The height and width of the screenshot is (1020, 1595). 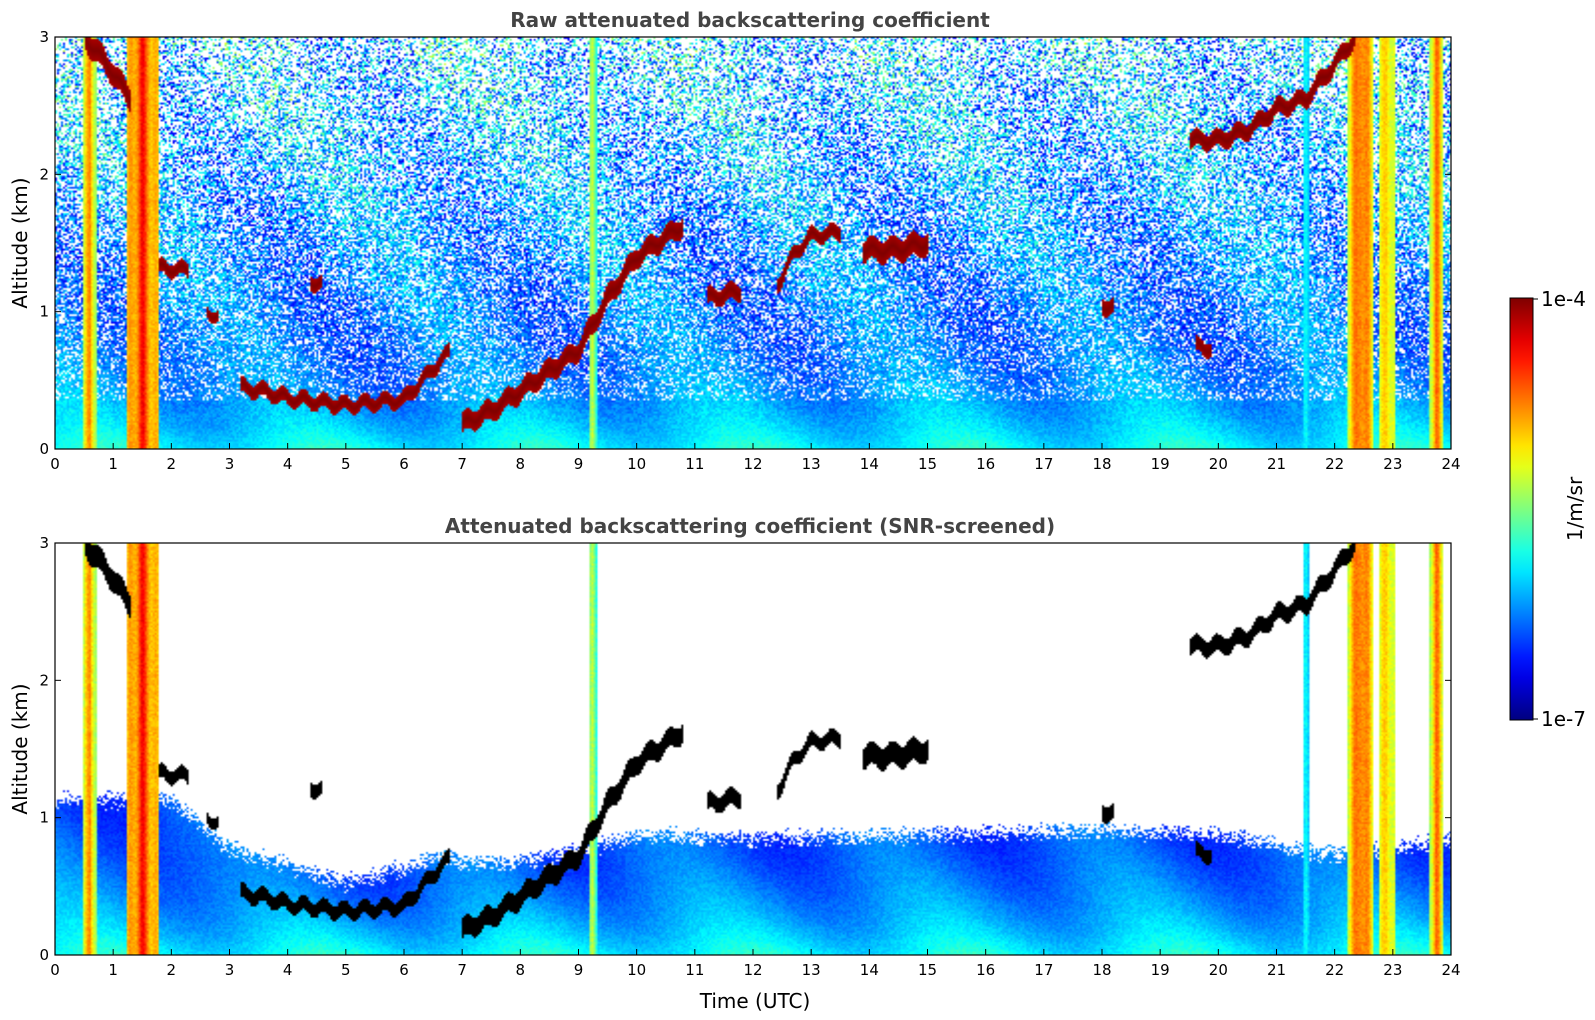 I want to click on colorbar-gradient, so click(x=1521, y=509).